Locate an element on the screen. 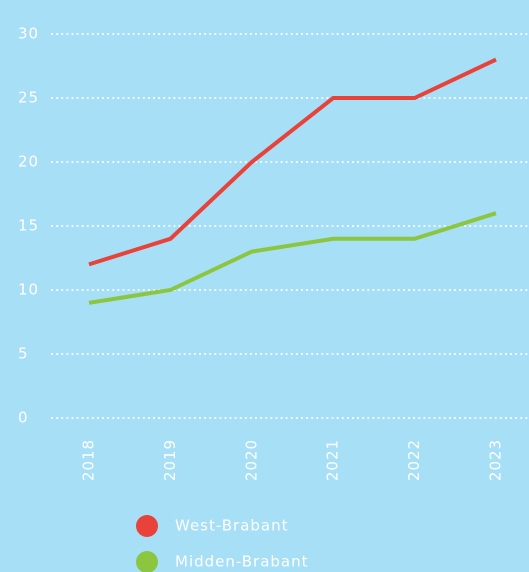 The height and width of the screenshot is (572, 529). y-tick-label: 5 is located at coordinates (23, 354).